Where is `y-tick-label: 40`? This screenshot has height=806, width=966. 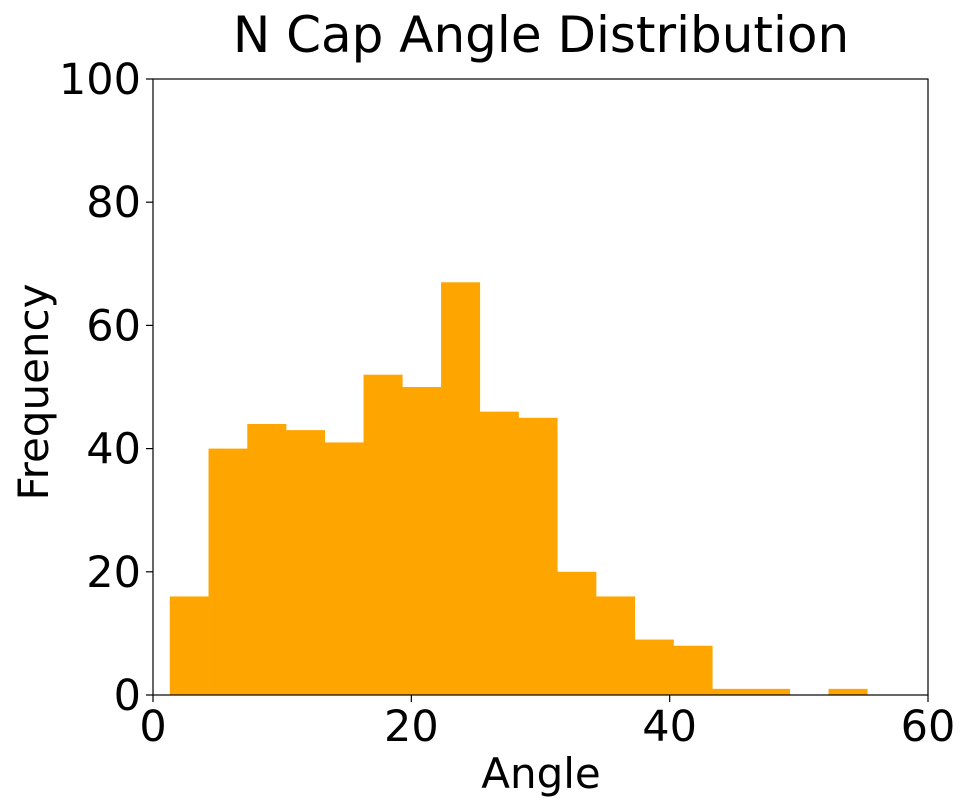 y-tick-label: 40 is located at coordinates (113, 450).